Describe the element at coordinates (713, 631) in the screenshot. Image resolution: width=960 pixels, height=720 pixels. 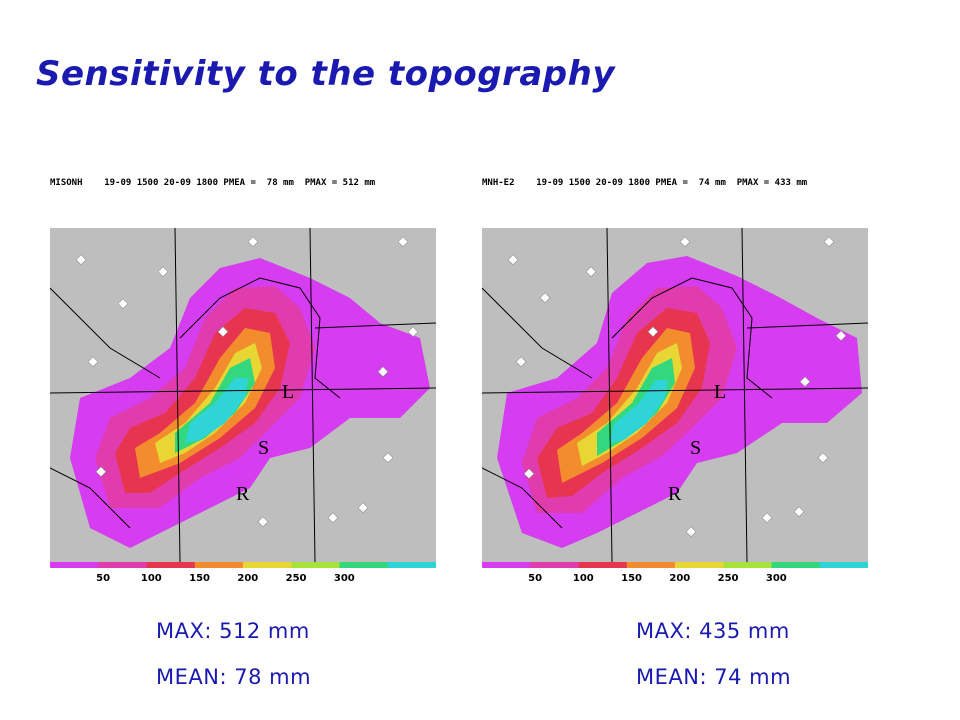
I see `max-label: MAX: 435 mm` at that location.